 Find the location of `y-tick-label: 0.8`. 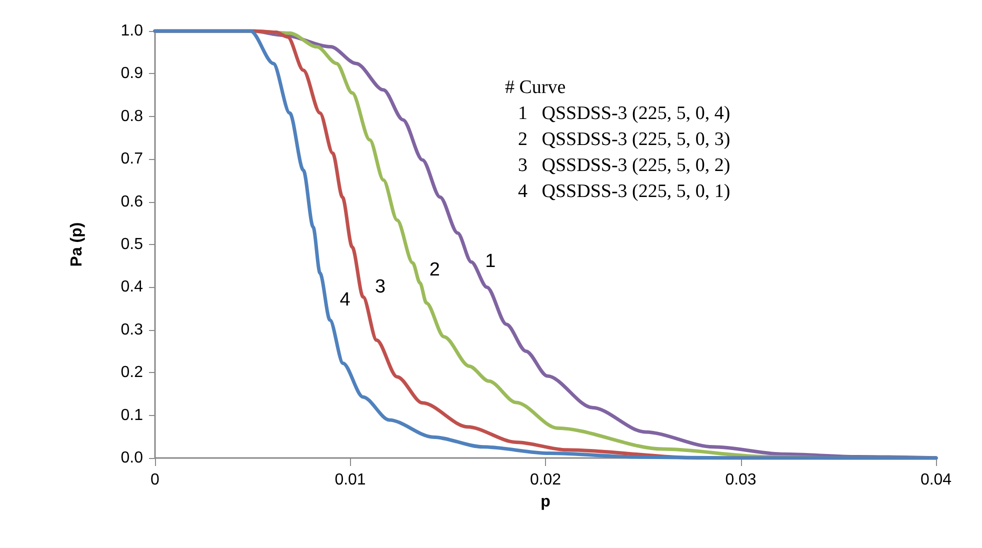

y-tick-label: 0.8 is located at coordinates (132, 116).